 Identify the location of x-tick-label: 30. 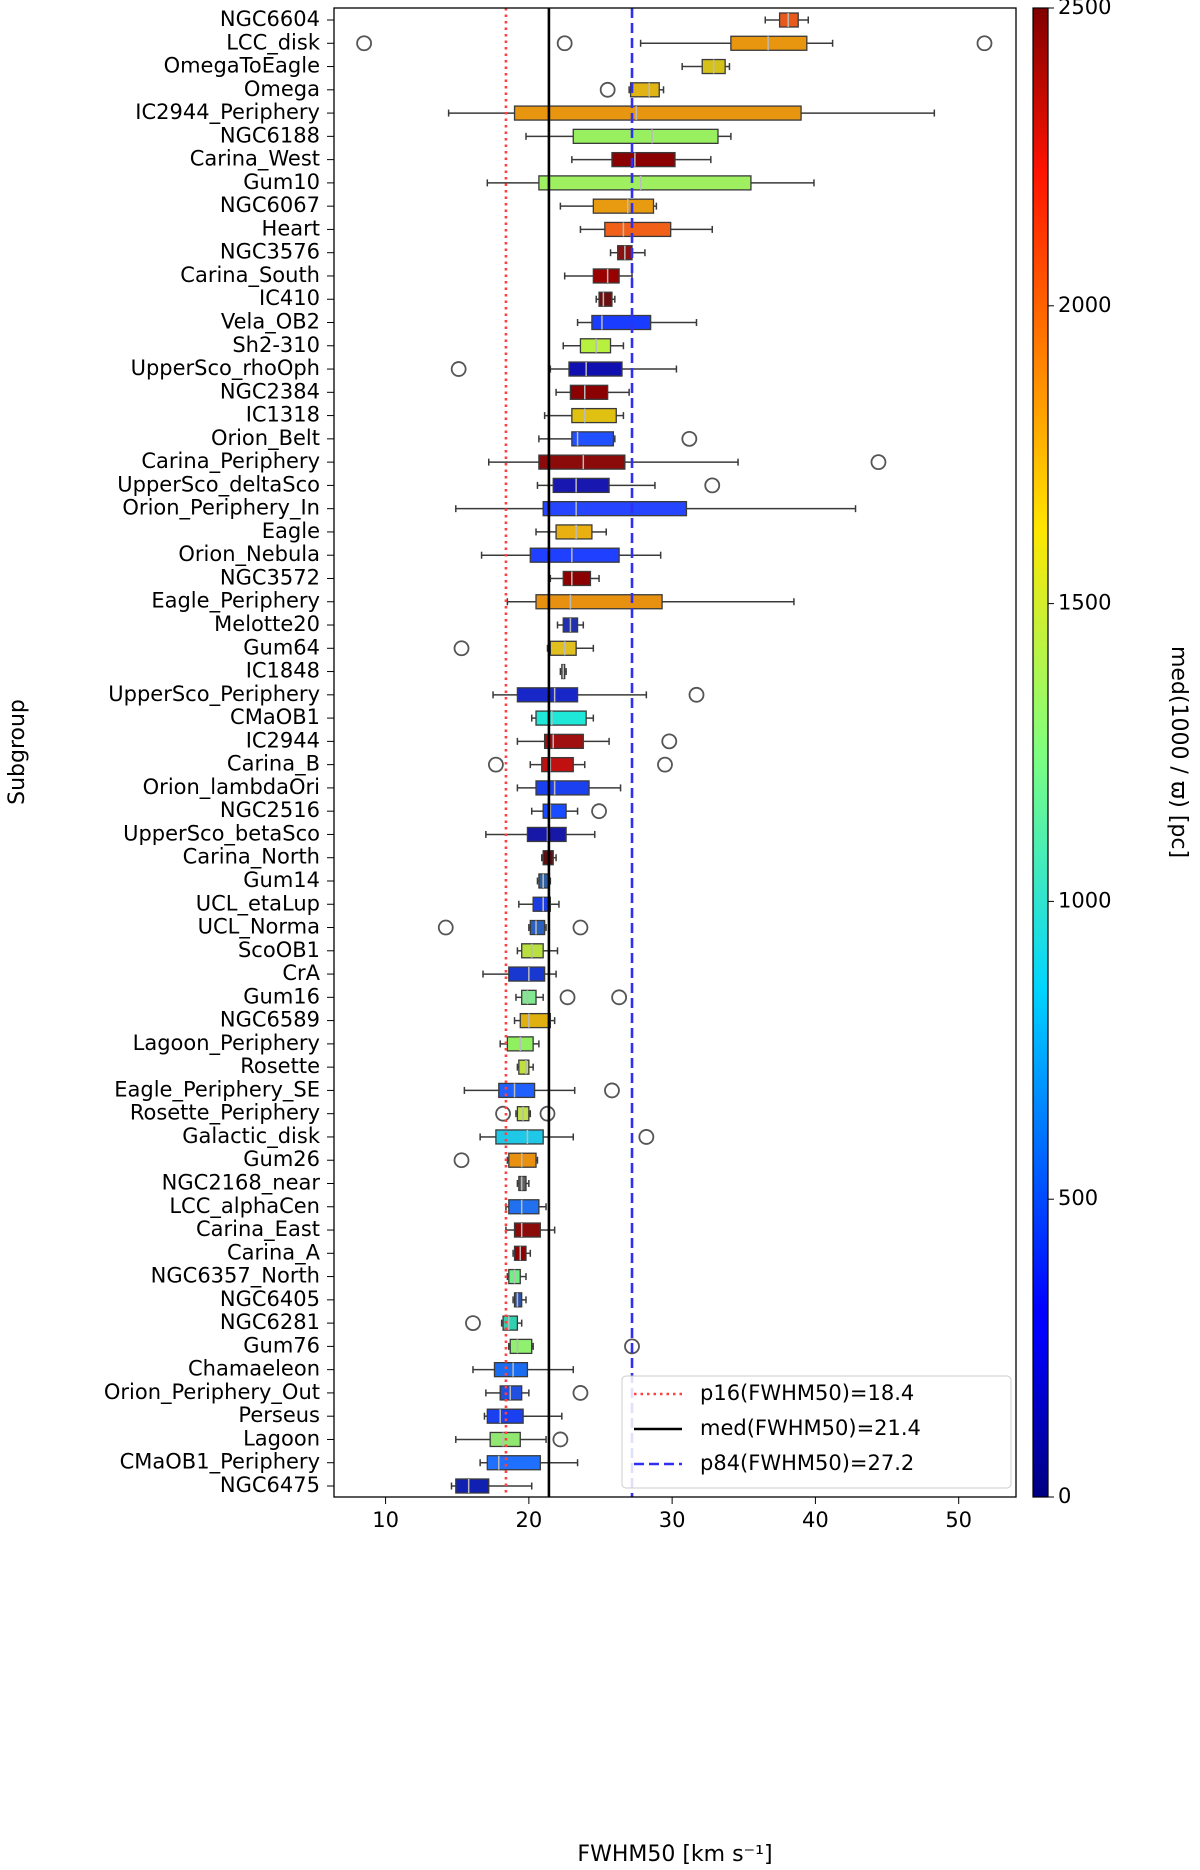
(672, 1520).